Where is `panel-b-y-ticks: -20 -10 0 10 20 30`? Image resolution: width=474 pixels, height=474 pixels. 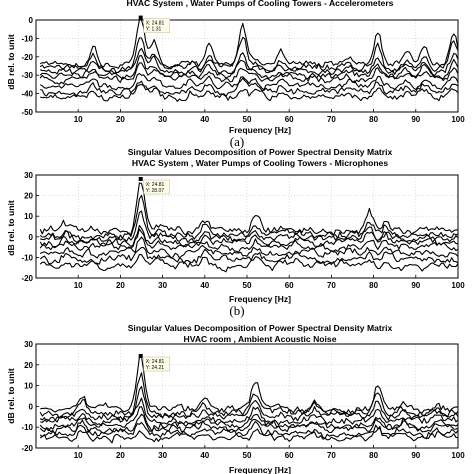
panel-b-y-ticks: -20 -10 0 10 20 30 is located at coordinates (30, 227).